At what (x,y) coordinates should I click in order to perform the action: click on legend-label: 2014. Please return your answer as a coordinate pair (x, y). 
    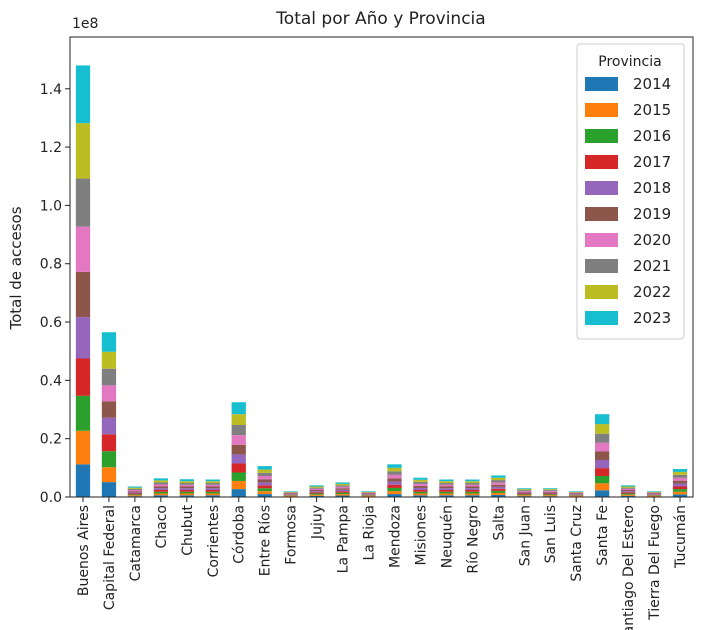
    Looking at the image, I should click on (652, 84).